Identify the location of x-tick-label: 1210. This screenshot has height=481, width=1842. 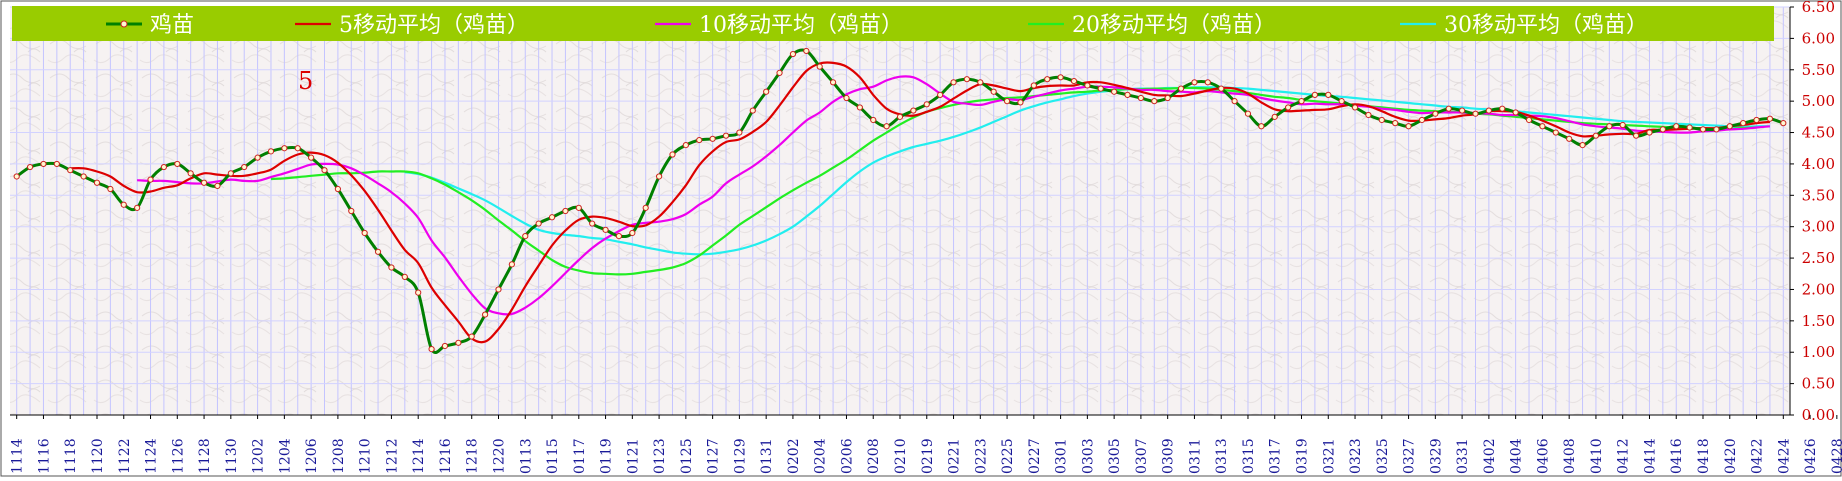
(366, 456).